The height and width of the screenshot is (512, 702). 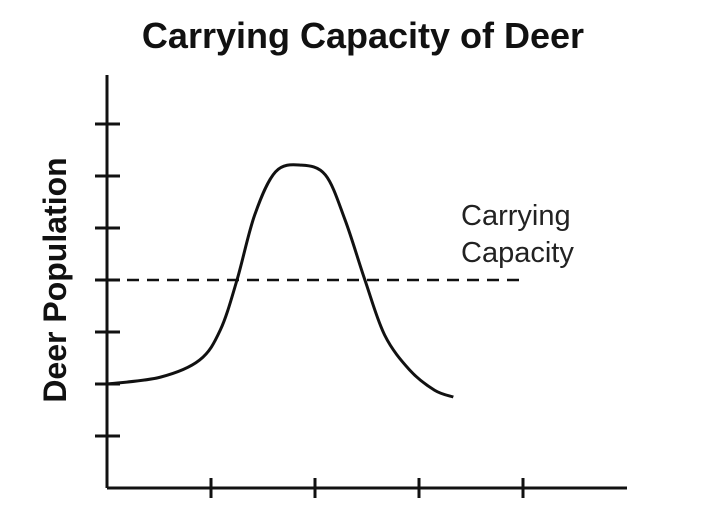 I want to click on y-axis-label: Deer Population, so click(x=55, y=279).